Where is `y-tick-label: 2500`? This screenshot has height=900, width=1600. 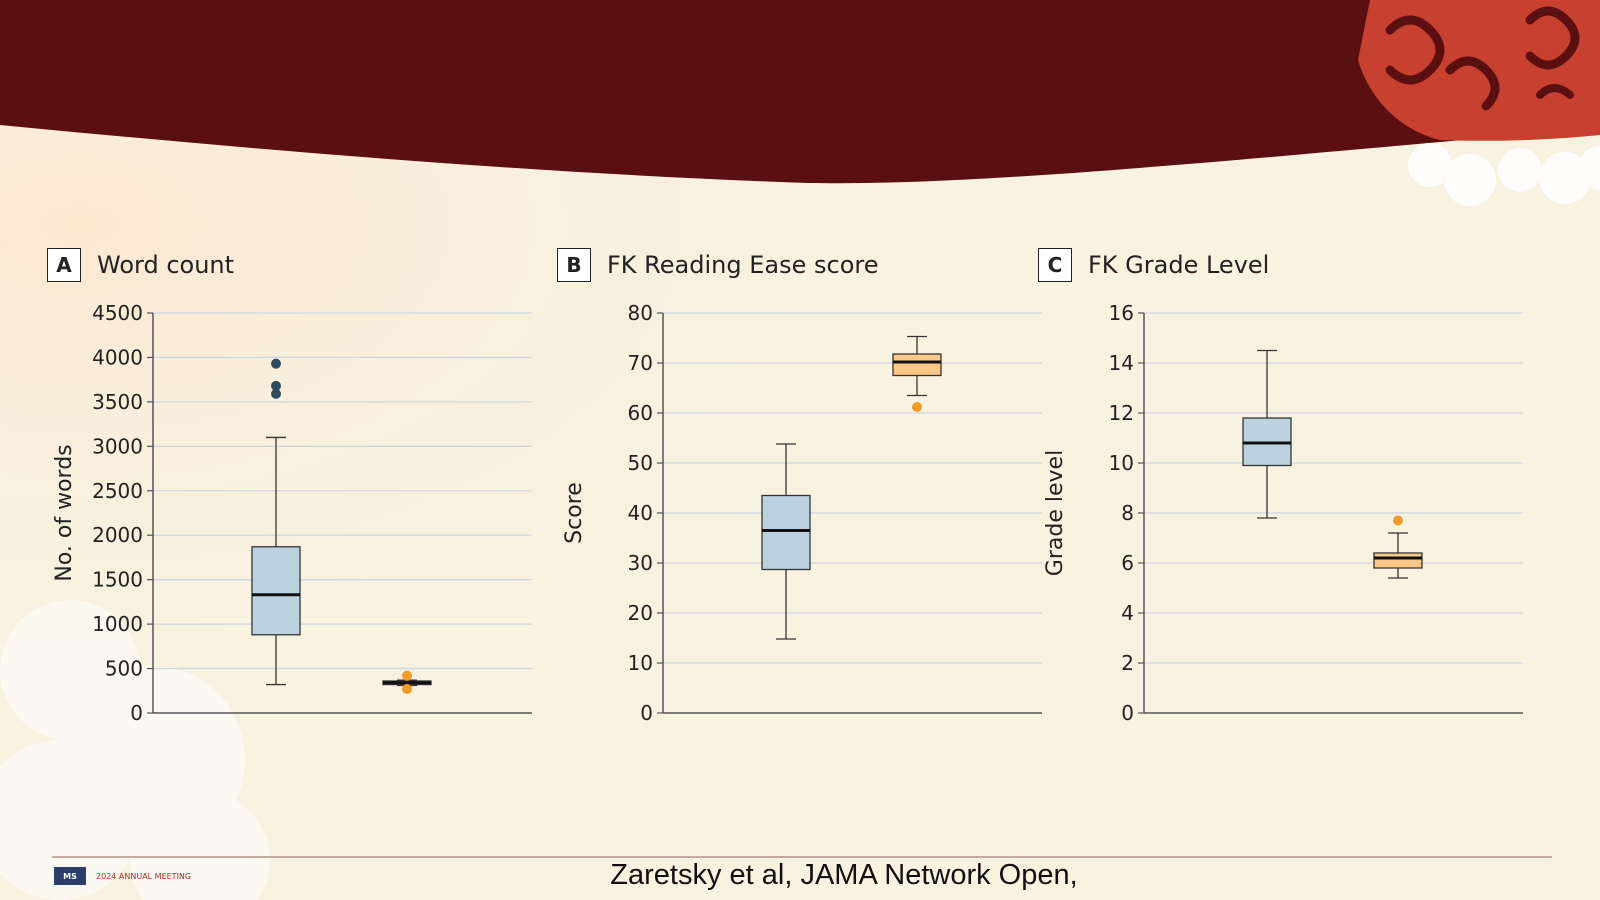
y-tick-label: 2500 is located at coordinates (117, 491).